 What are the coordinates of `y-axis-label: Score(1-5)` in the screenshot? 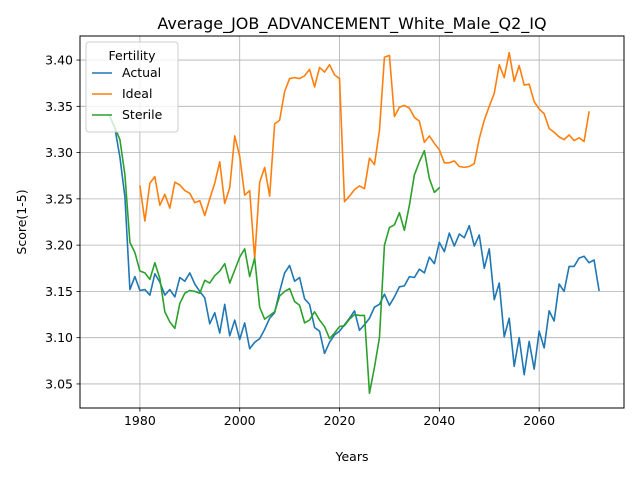 It's located at (21, 221).